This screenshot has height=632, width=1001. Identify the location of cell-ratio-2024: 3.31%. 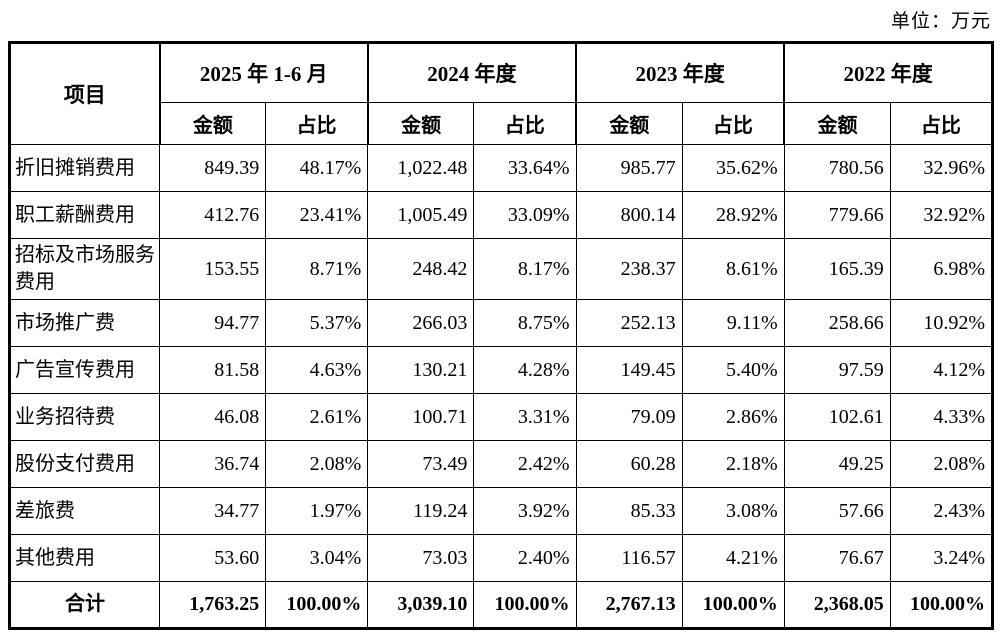
(525, 417).